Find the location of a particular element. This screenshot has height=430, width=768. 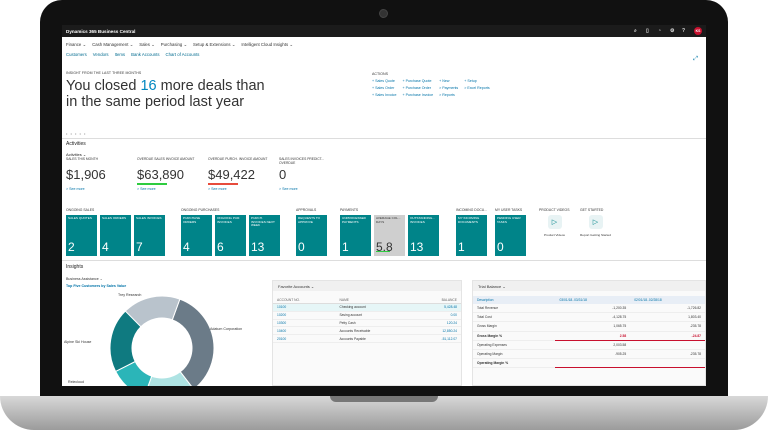

table-row: Total Cost -4,128.75 1,803.40 is located at coordinates (589, 317).